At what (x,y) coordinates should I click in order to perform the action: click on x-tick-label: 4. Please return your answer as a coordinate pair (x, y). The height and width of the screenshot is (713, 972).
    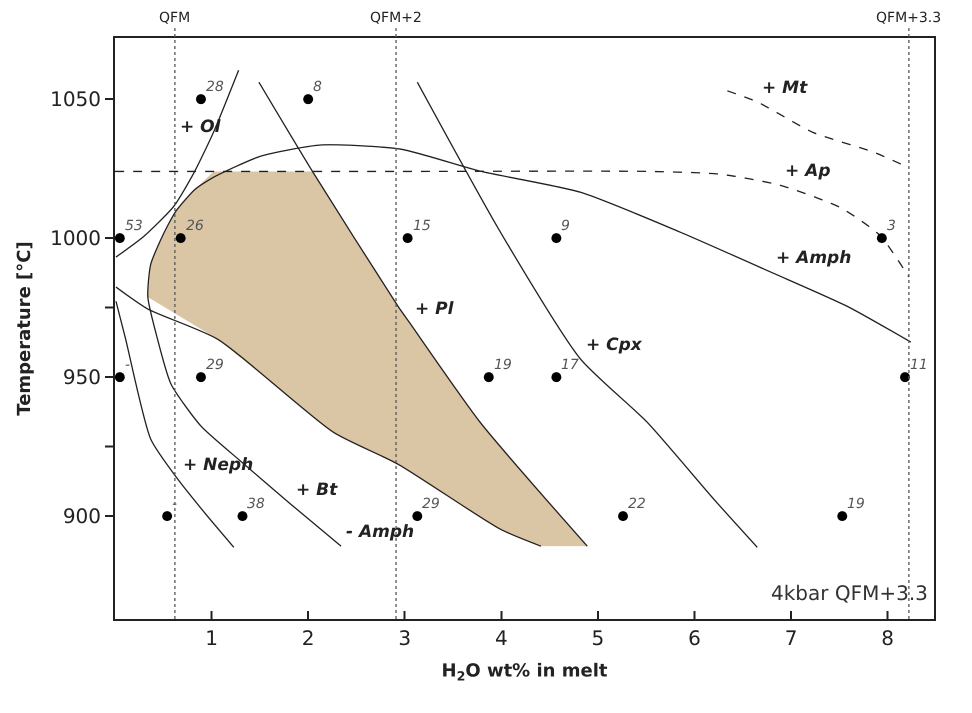
    Looking at the image, I should click on (501, 638).